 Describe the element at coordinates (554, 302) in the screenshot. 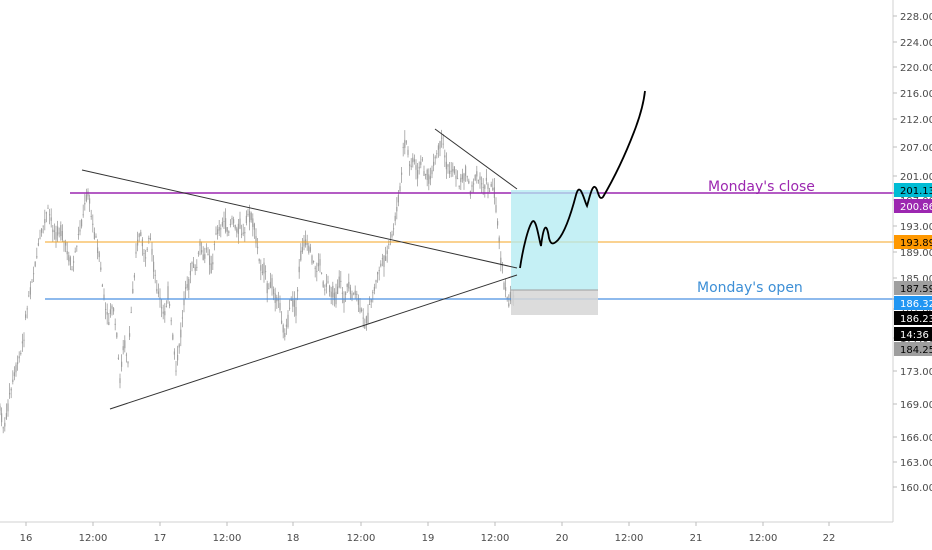

I see `stop-box` at that location.